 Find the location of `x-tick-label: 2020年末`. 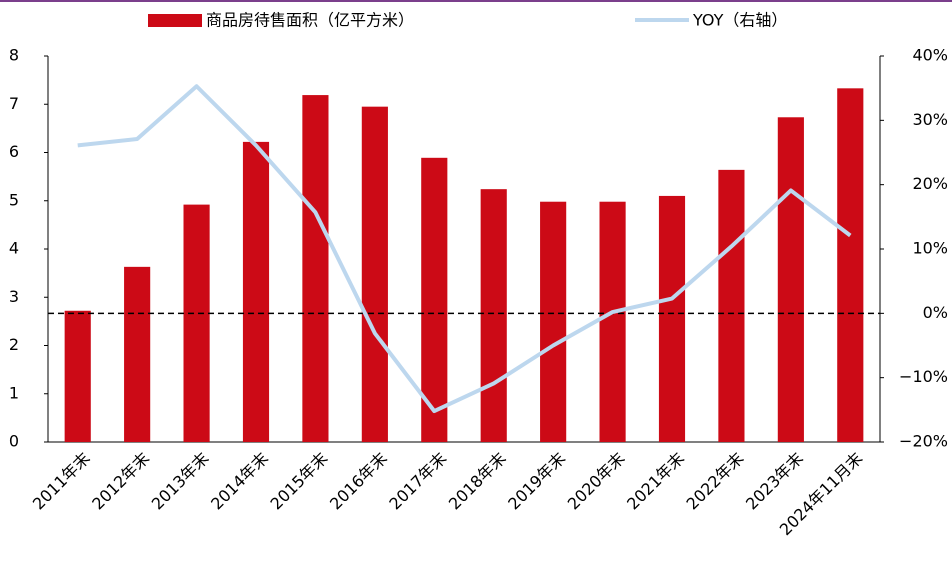

x-tick-label: 2020年末 is located at coordinates (596, 481).